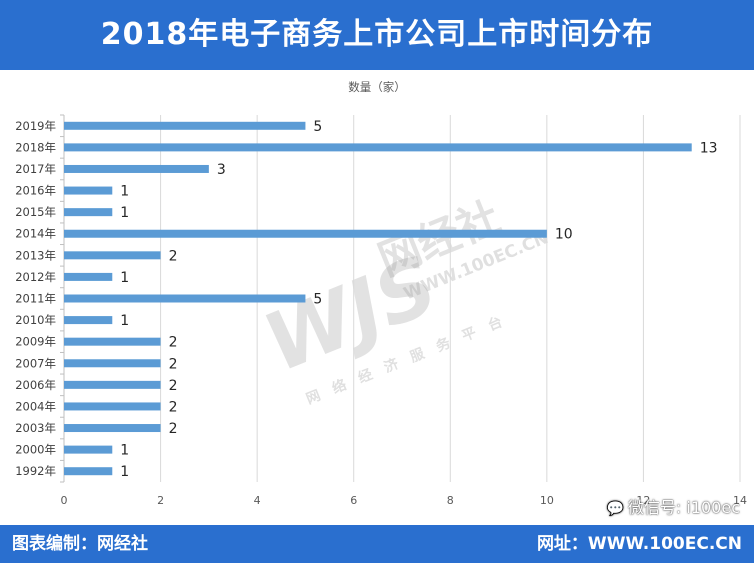 Image resolution: width=754 pixels, height=563 pixels. Describe the element at coordinates (35, 255) in the screenshot. I see `category-label: 2013年` at that location.